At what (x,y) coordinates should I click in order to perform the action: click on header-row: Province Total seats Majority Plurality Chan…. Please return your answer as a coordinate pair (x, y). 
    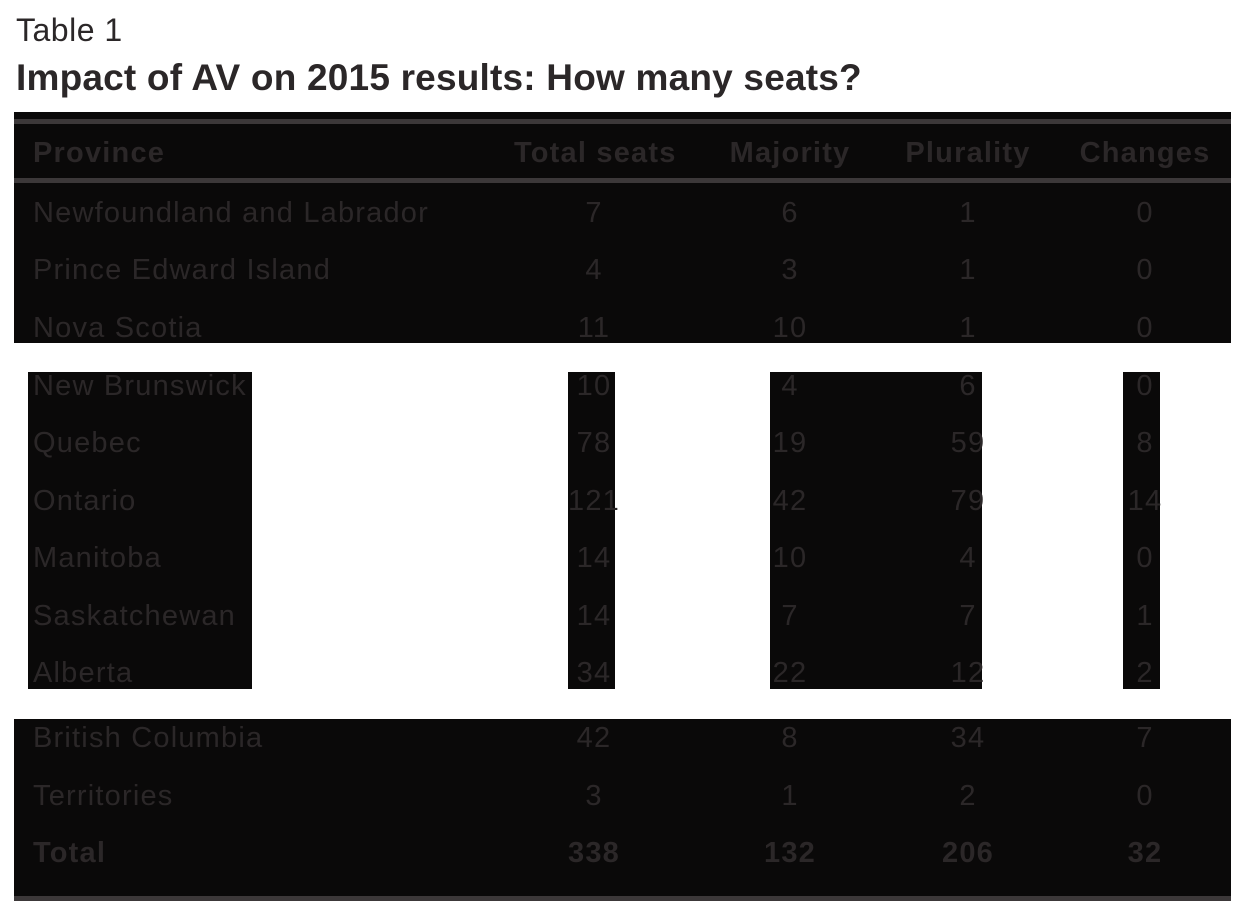
    Looking at the image, I should click on (622, 153).